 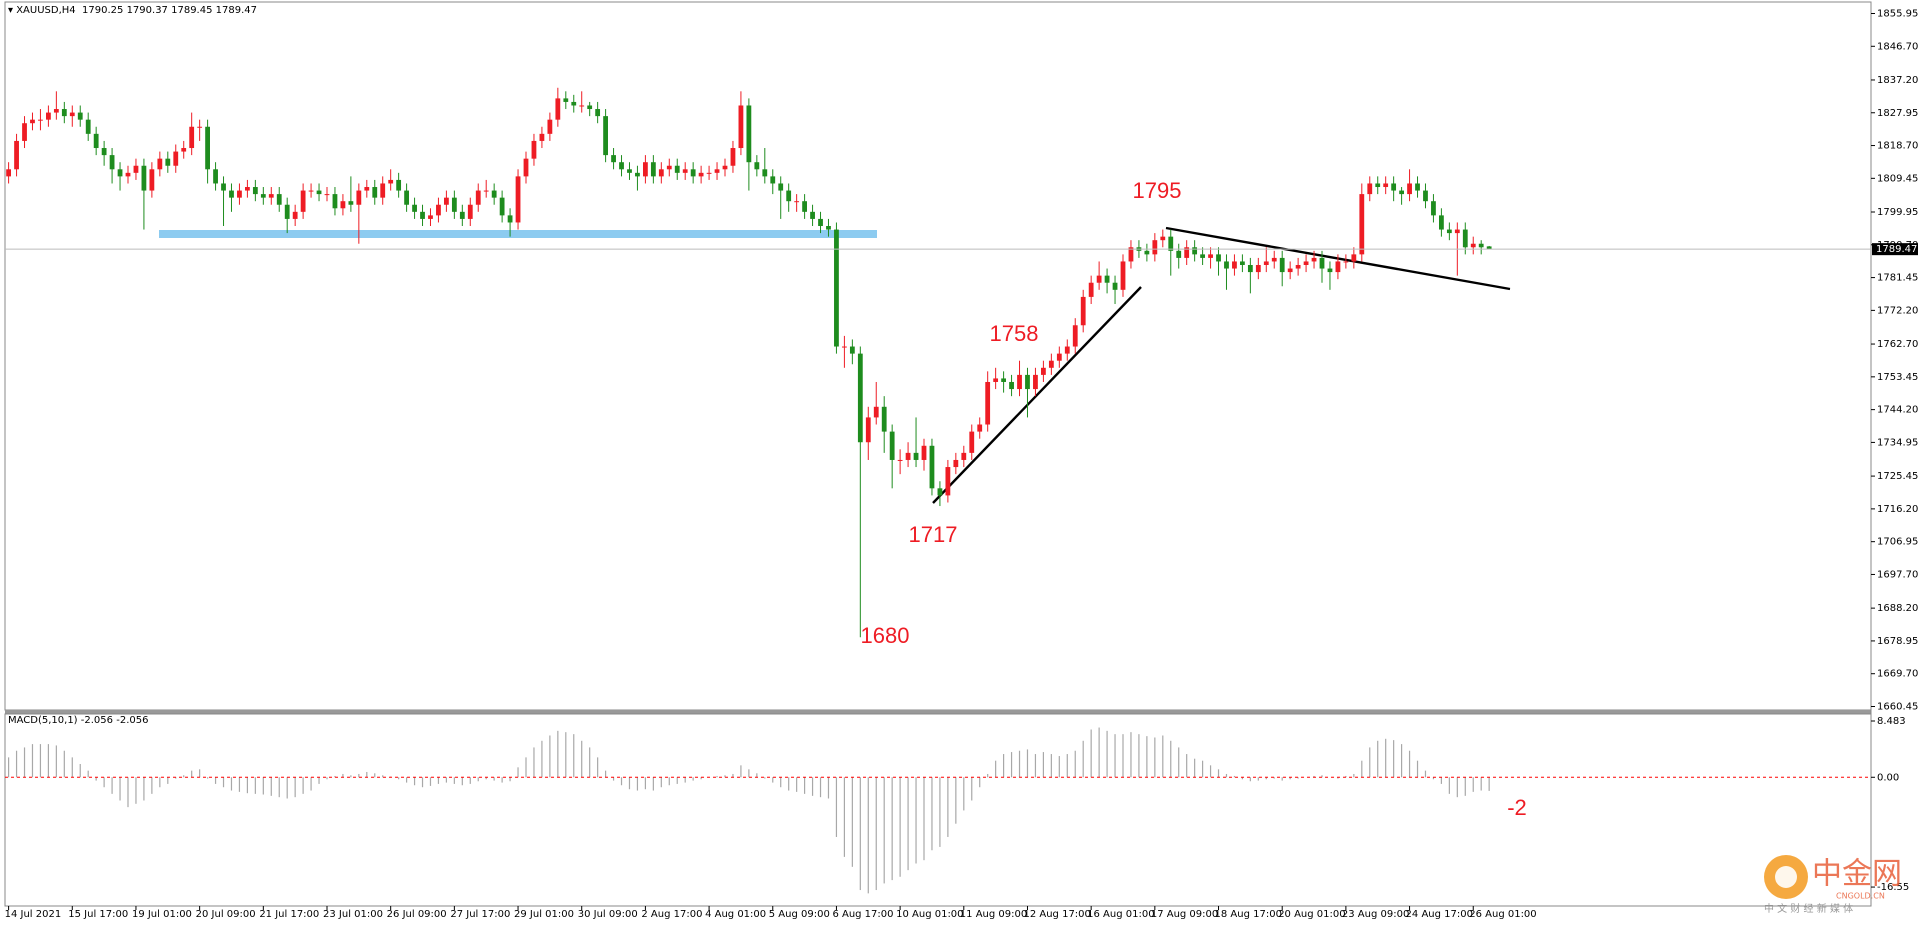 What do you see at coordinates (1786, 877) in the screenshot?
I see `logo-icon` at bounding box center [1786, 877].